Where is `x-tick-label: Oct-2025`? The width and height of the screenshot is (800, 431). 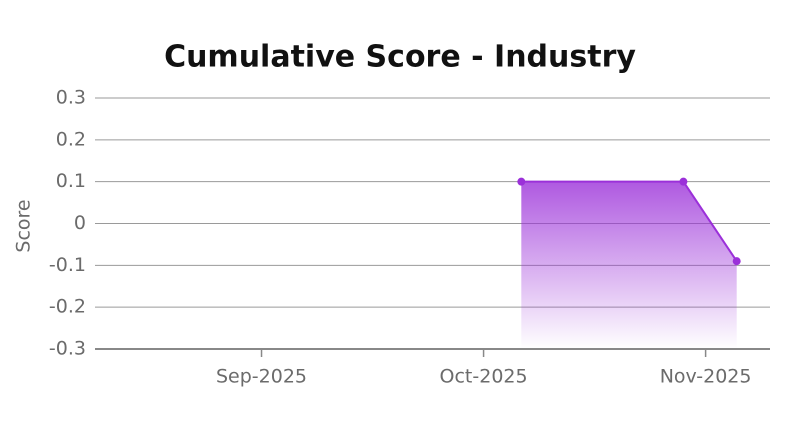 x-tick-label: Oct-2025 is located at coordinates (484, 377).